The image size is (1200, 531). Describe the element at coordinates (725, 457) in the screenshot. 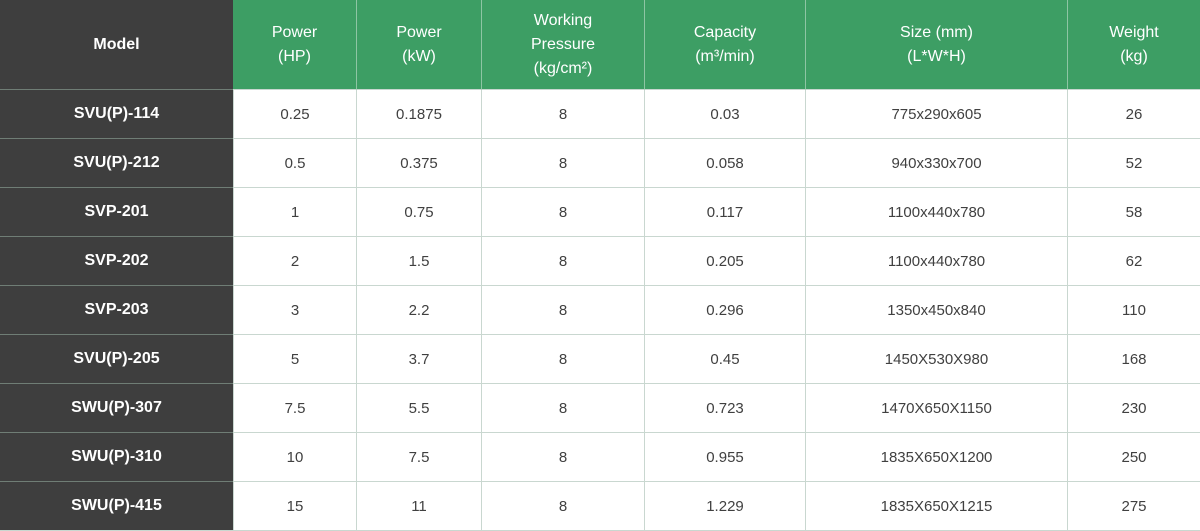

I see `capacity-cell: 0.955` at that location.